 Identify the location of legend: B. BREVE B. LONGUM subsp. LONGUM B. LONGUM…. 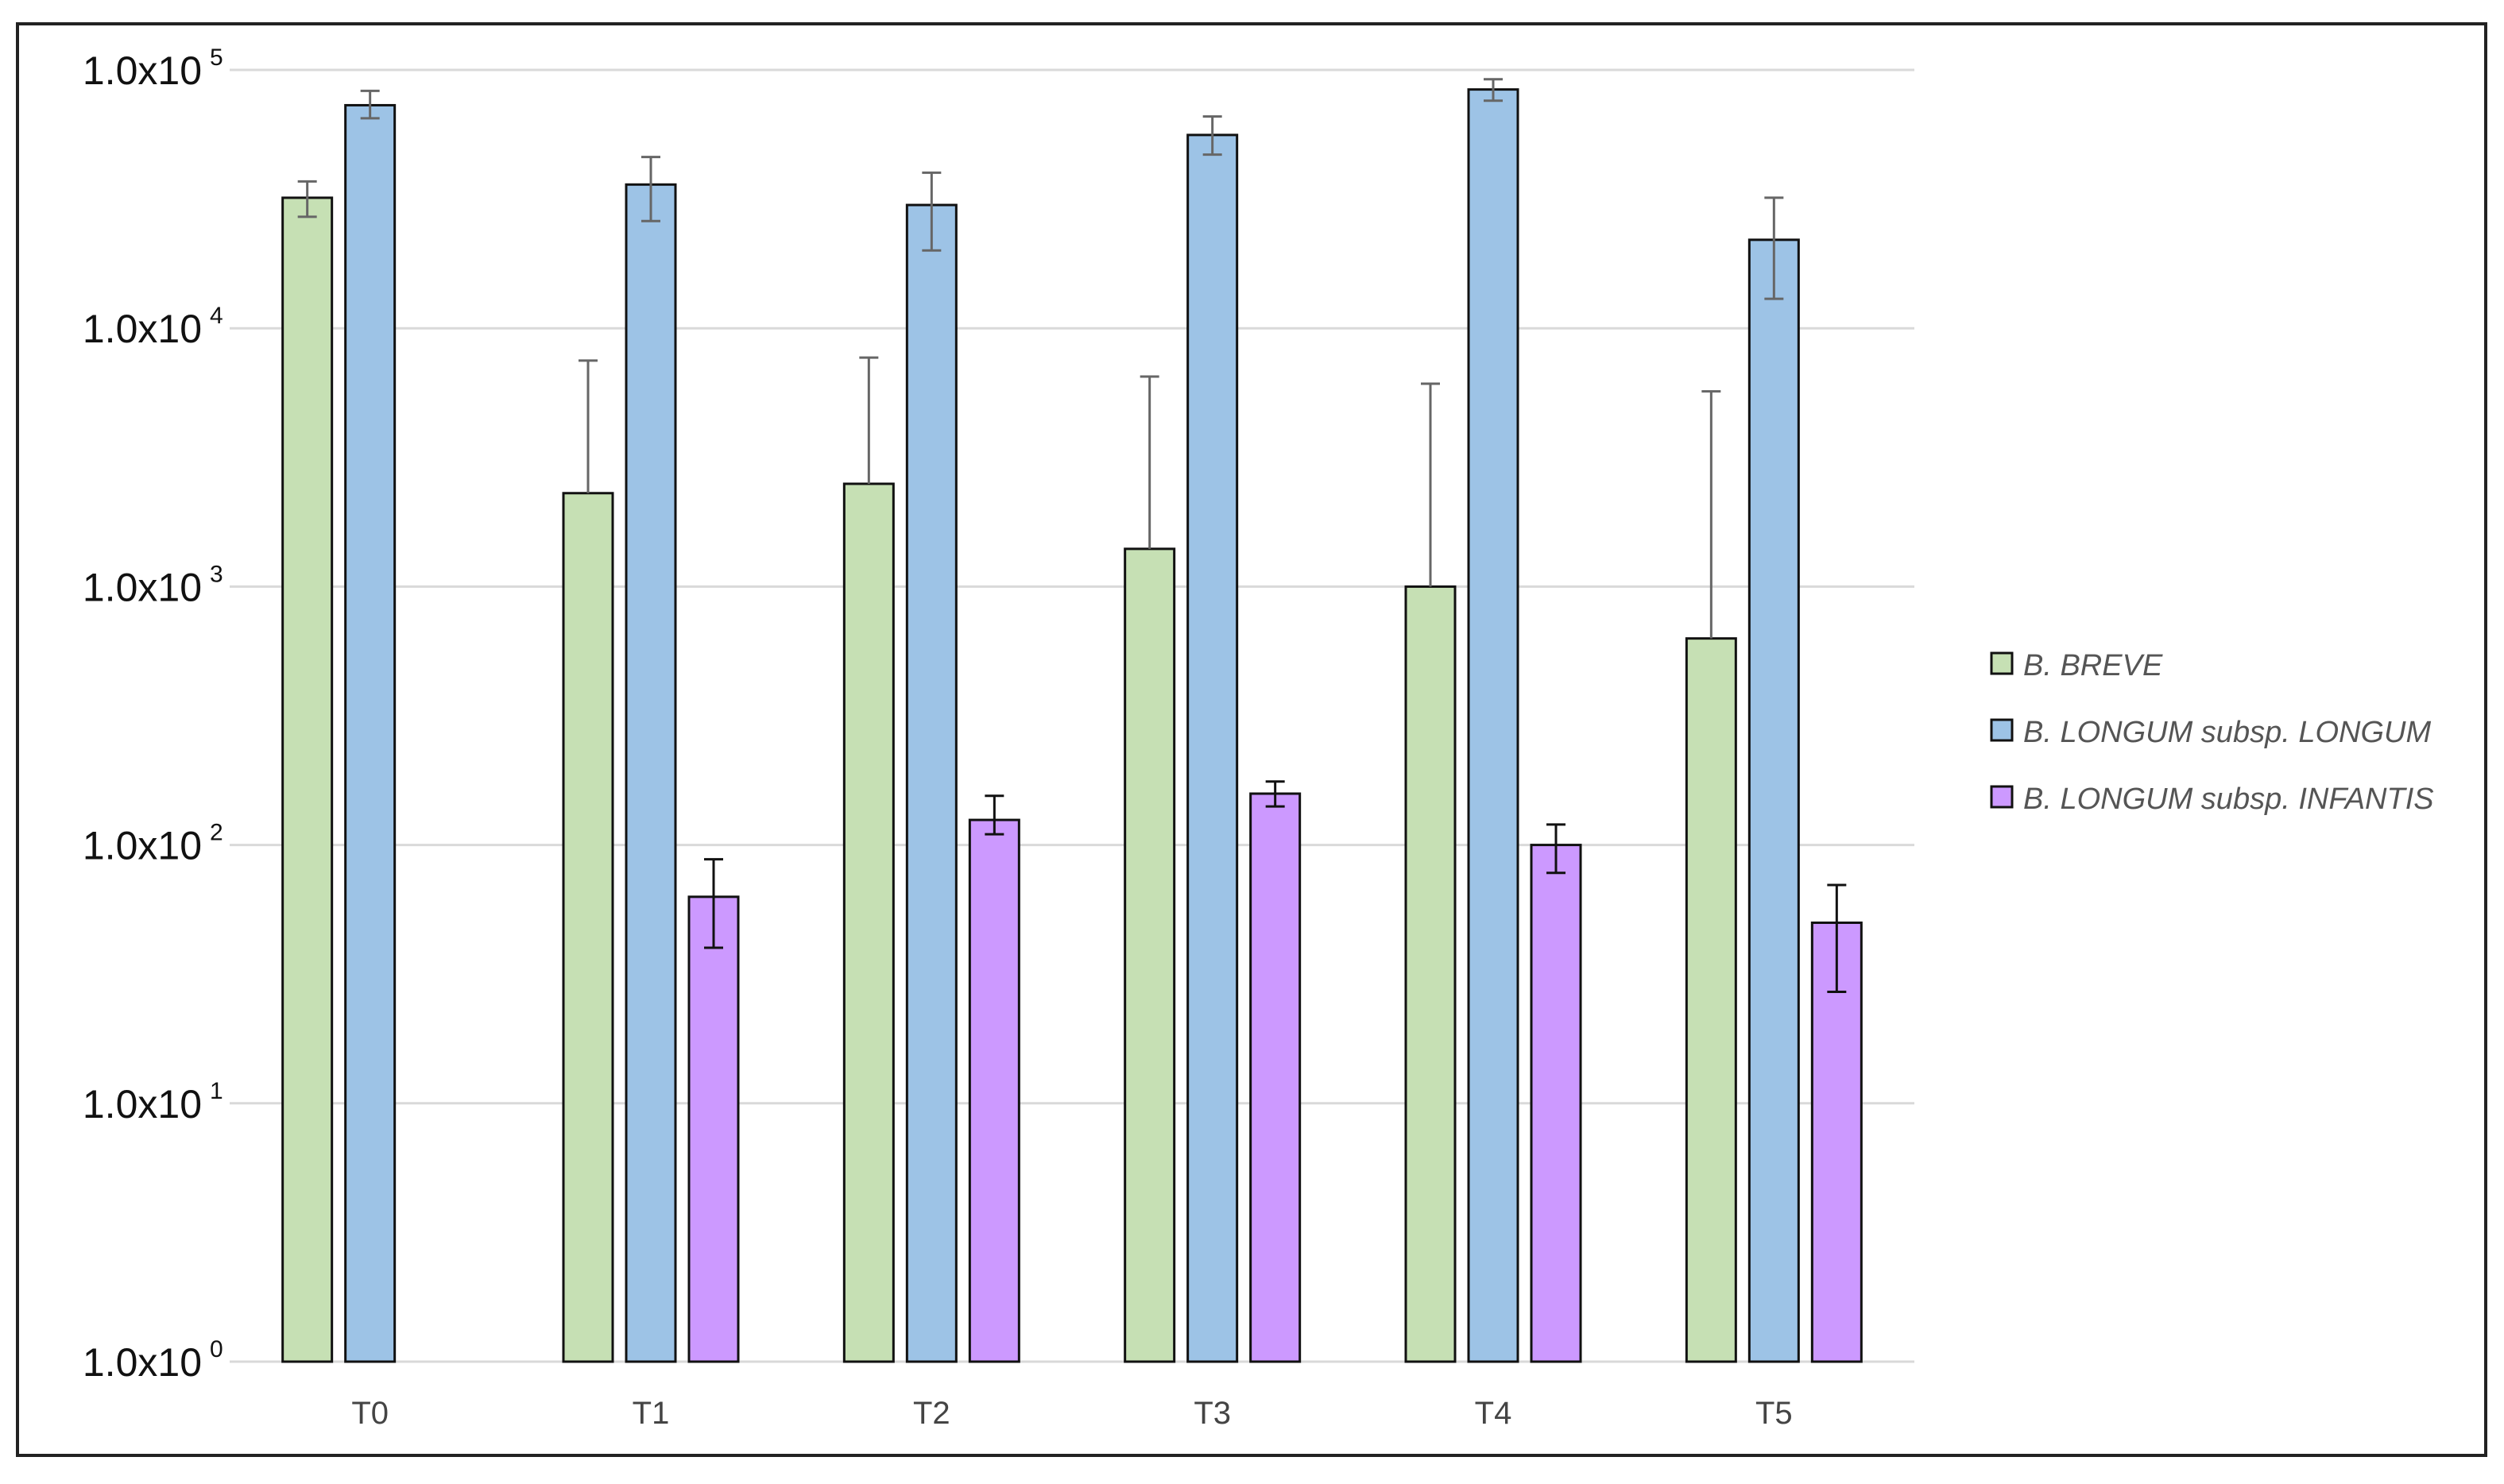
(2212, 732).